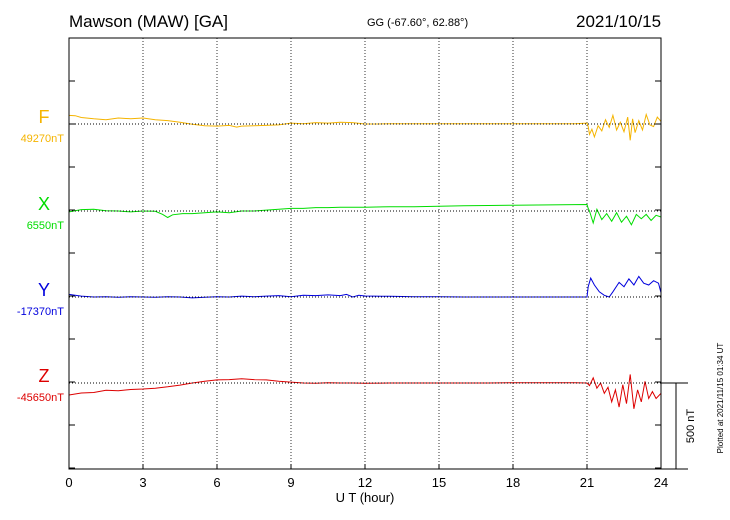  Describe the element at coordinates (365, 497) in the screenshot. I see `x-axis-label: U T (hour)` at that location.